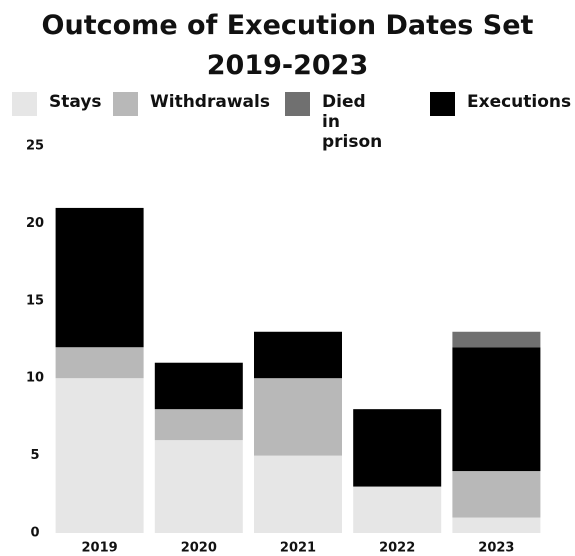 This screenshot has width=575, height=556. I want to click on y-tick-label: 0, so click(34, 533).